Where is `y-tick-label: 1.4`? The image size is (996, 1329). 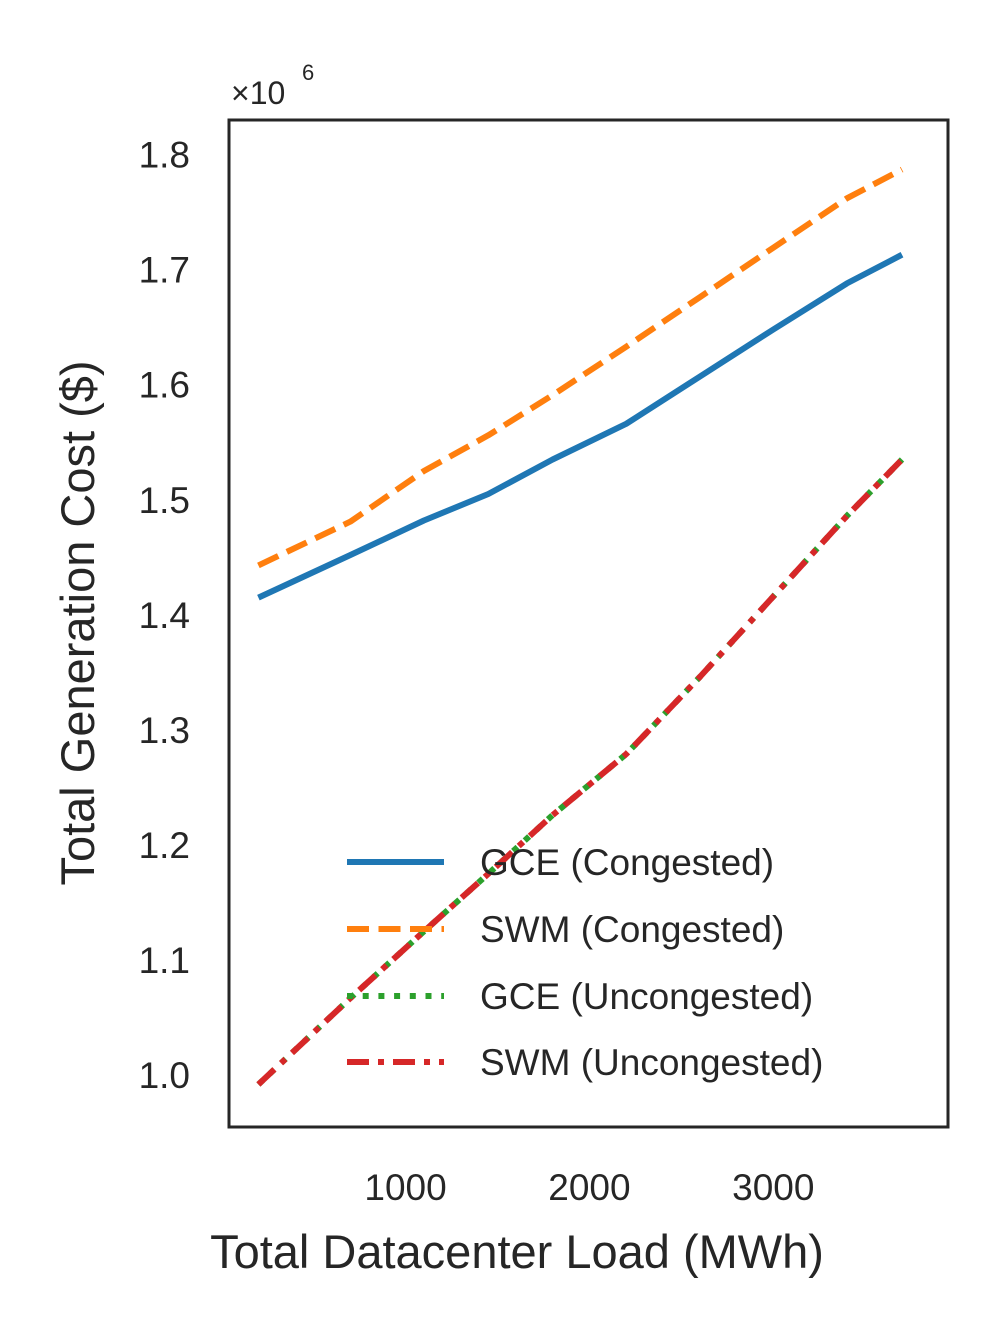 y-tick-label: 1.4 is located at coordinates (164, 615).